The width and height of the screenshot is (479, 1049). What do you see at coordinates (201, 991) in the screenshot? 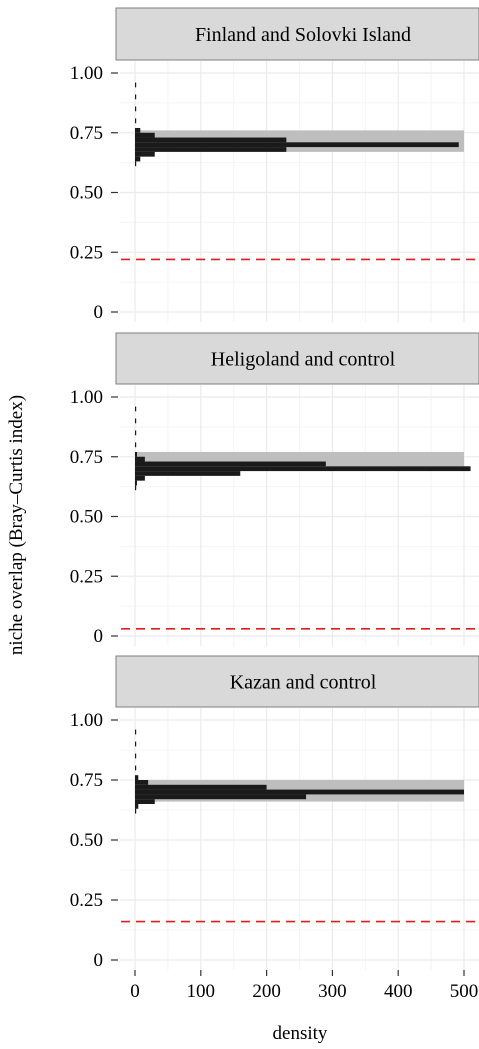
I see `x-tick-label: 100` at bounding box center [201, 991].